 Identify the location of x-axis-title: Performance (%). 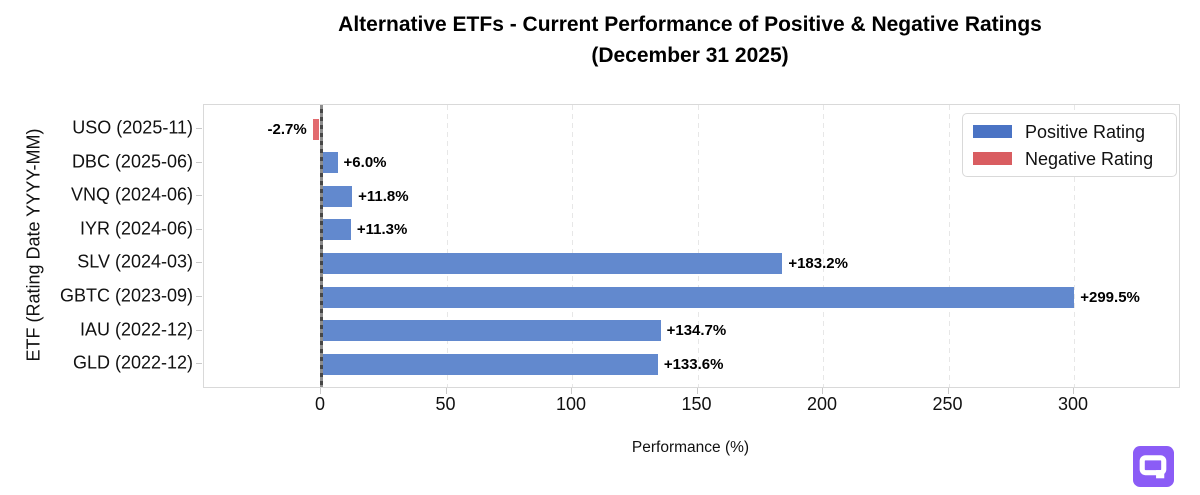
(690, 447).